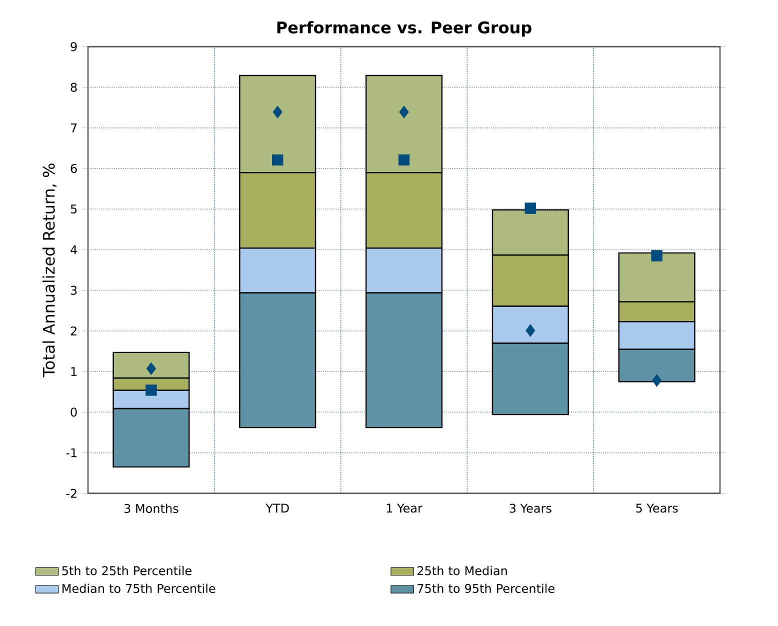 Image resolution: width=778 pixels, height=626 pixels. Describe the element at coordinates (71, 453) in the screenshot. I see `y-tick-label: -1` at that location.